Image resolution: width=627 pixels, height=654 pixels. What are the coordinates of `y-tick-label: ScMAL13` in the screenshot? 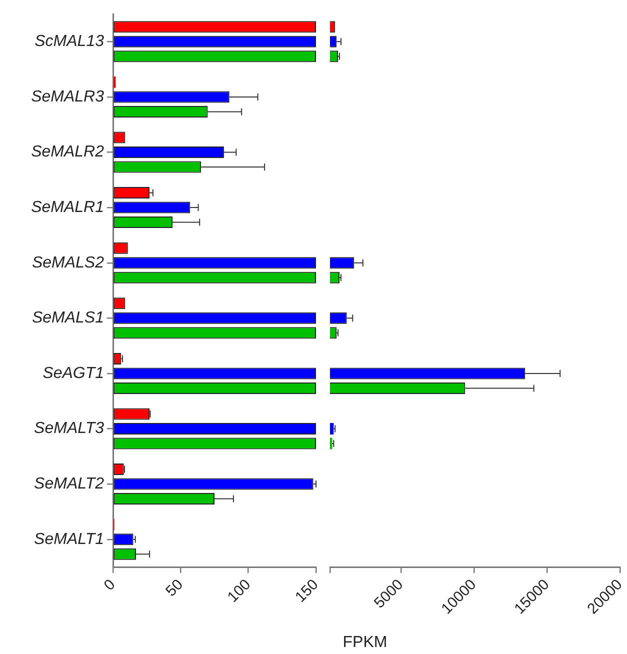 It's located at (69, 41).